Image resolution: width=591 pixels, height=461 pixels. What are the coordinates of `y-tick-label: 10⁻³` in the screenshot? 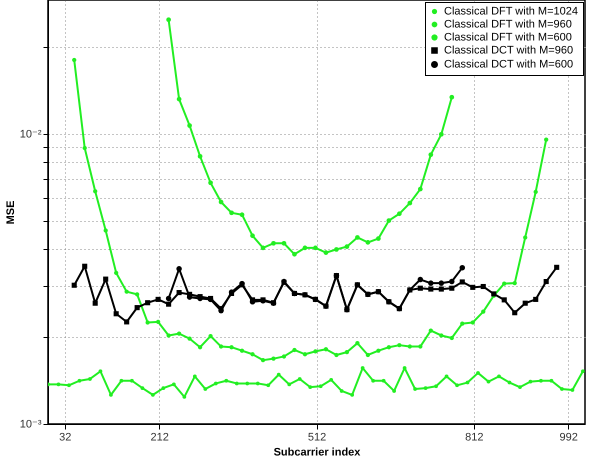 It's located at (31, 424).